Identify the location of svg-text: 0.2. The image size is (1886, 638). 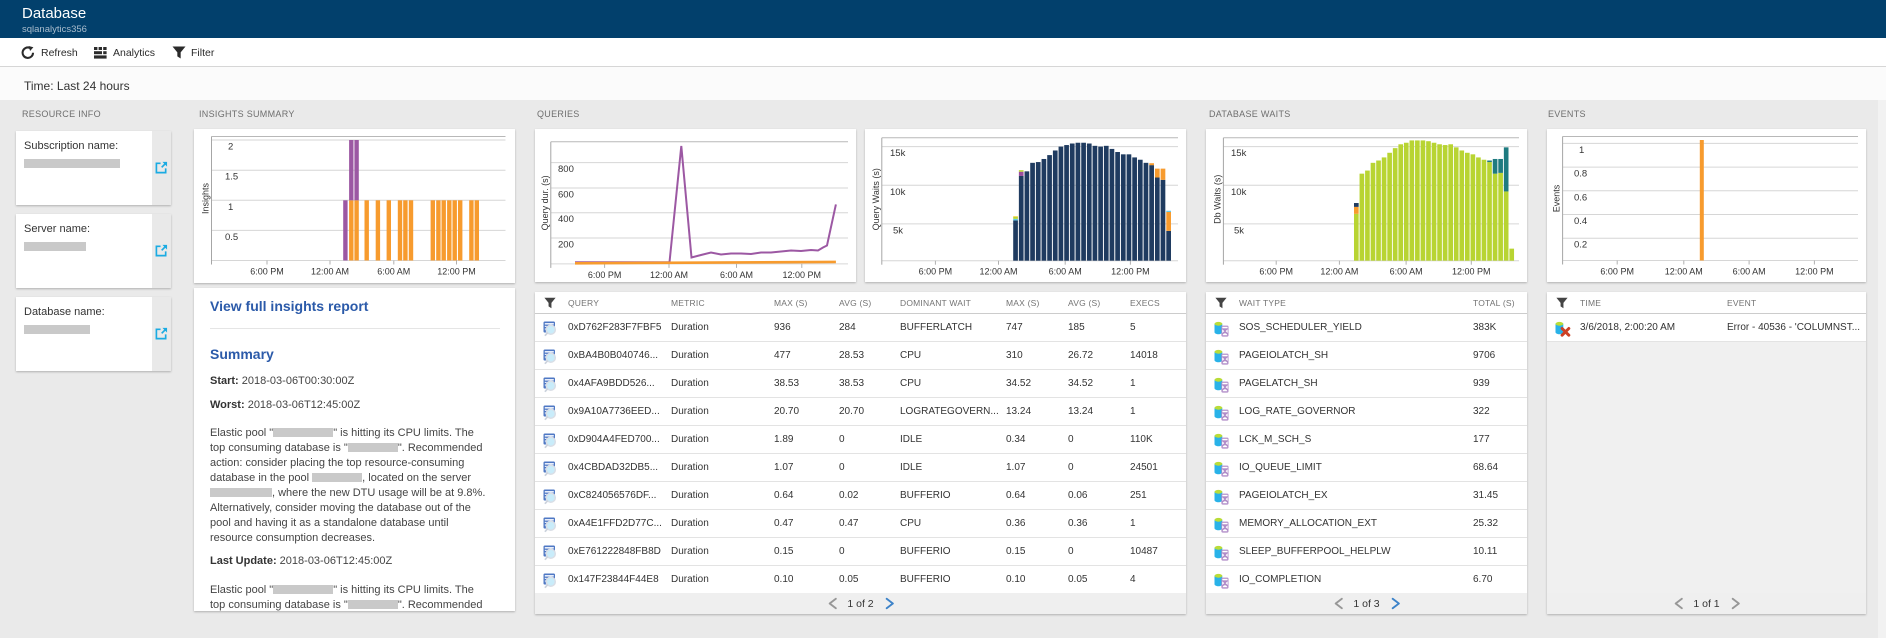
(1580, 245).